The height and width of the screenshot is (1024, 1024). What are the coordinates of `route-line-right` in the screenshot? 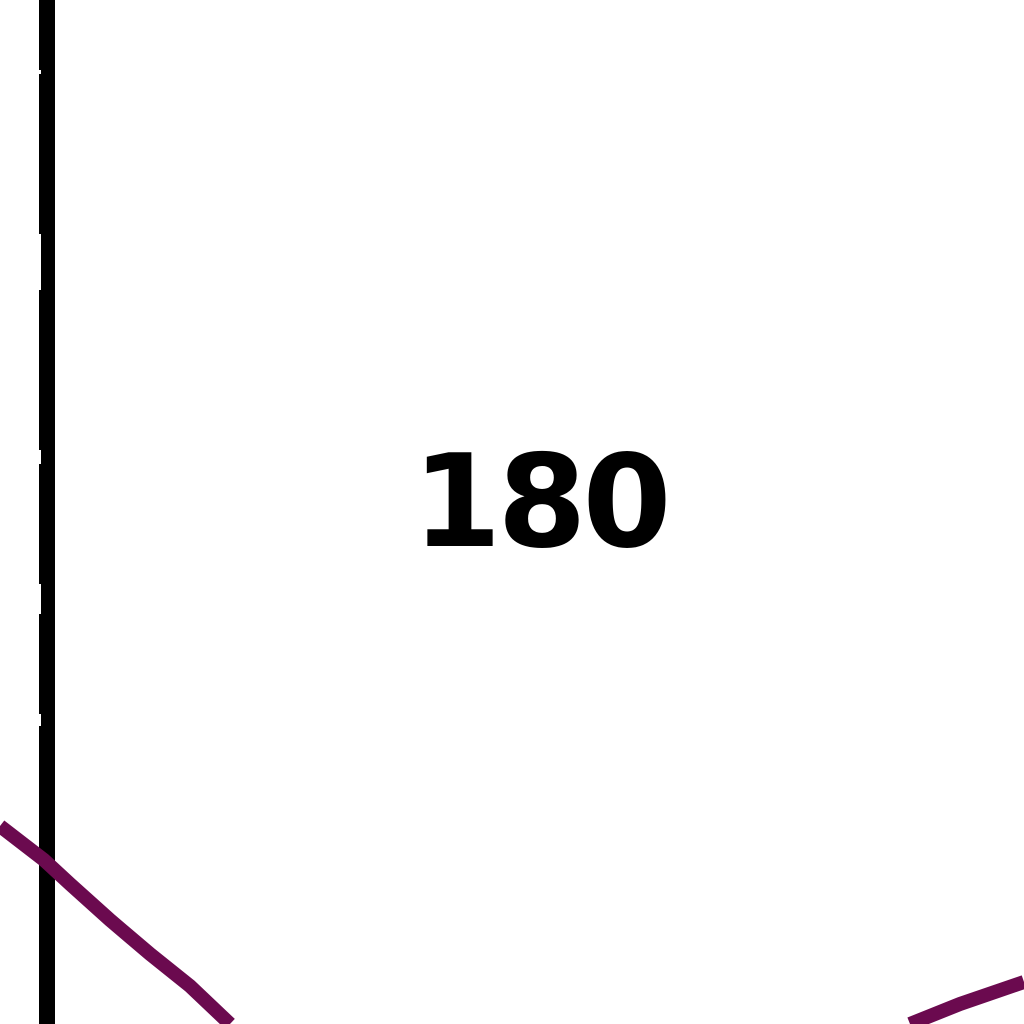 It's located at (965, 999).